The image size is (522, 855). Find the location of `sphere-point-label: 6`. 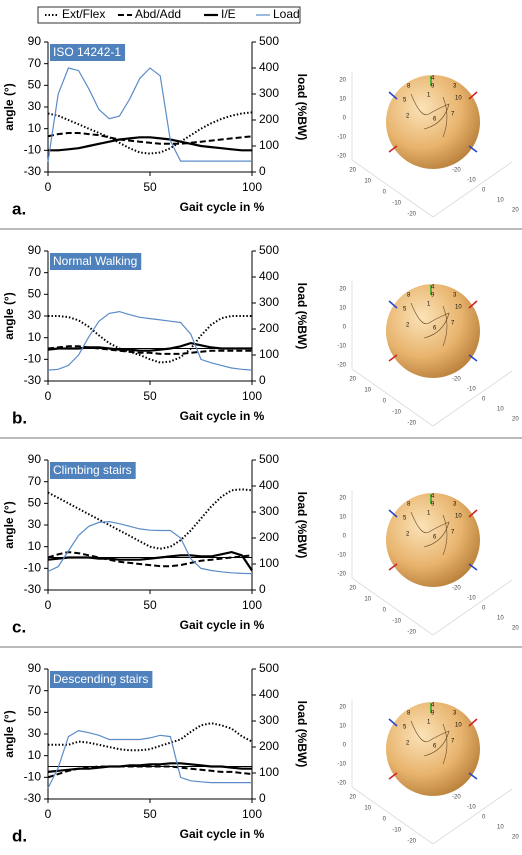

sphere-point-label: 6 is located at coordinates (435, 747).